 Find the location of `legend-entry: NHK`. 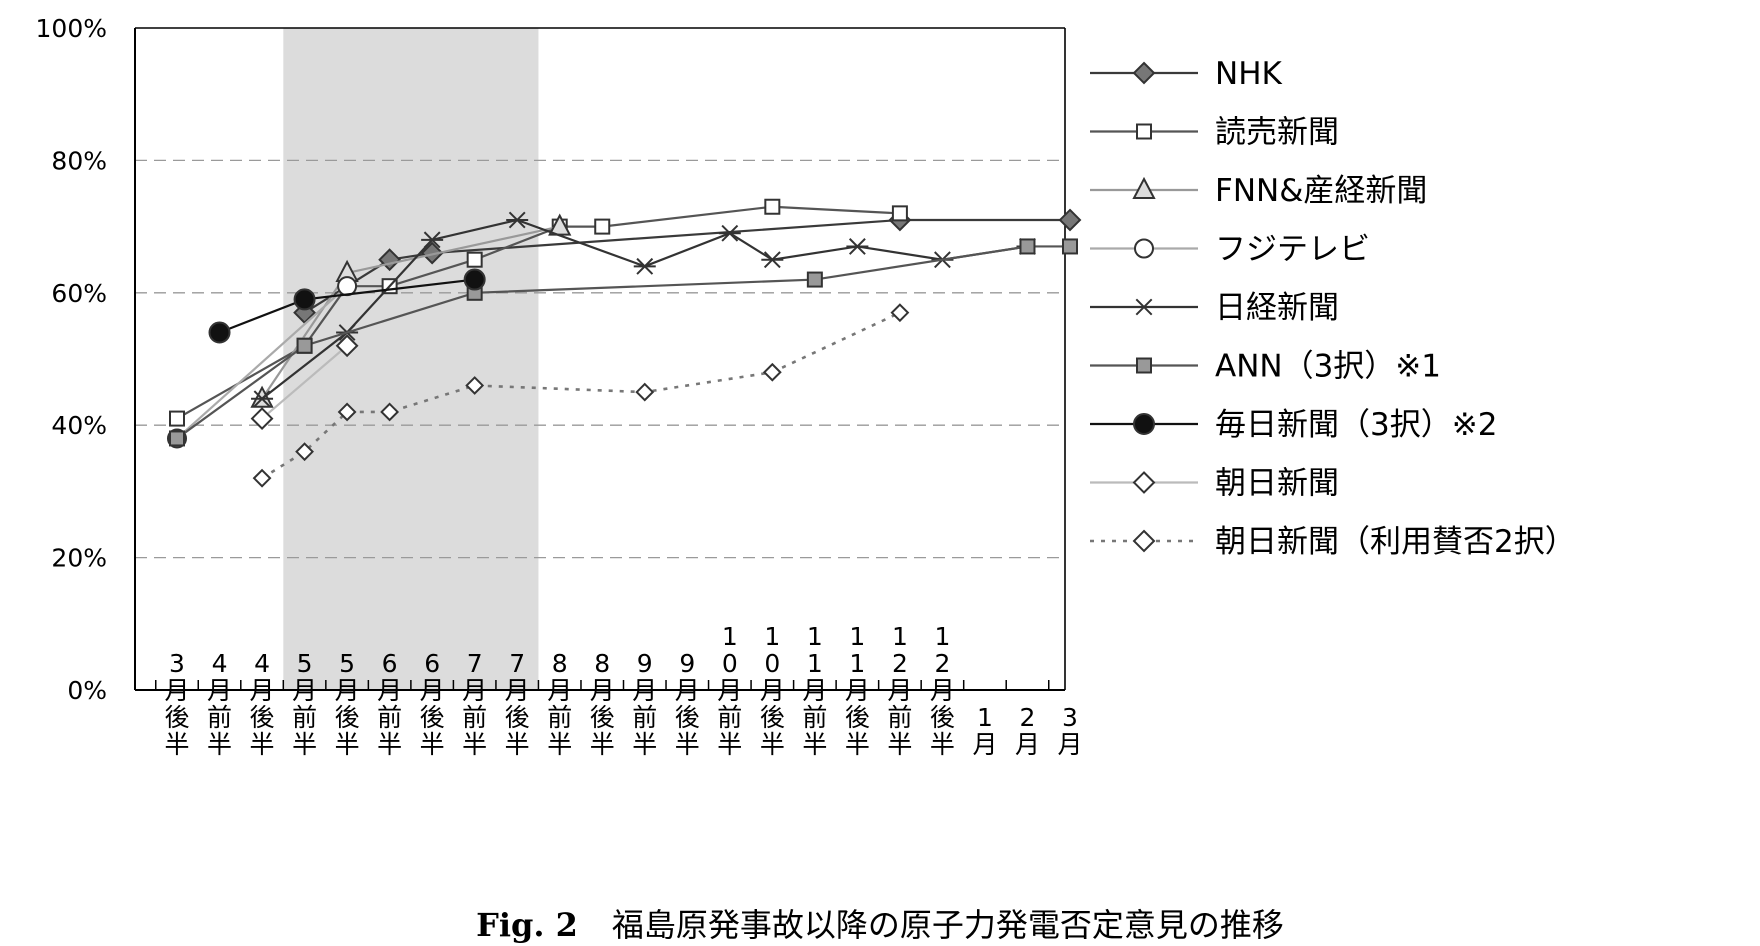

legend-entry: NHK is located at coordinates (1186, 74).